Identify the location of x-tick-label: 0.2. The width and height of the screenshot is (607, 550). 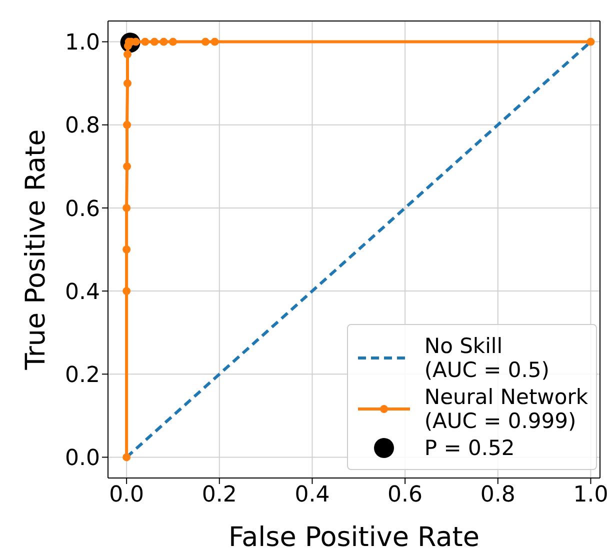
(219, 495).